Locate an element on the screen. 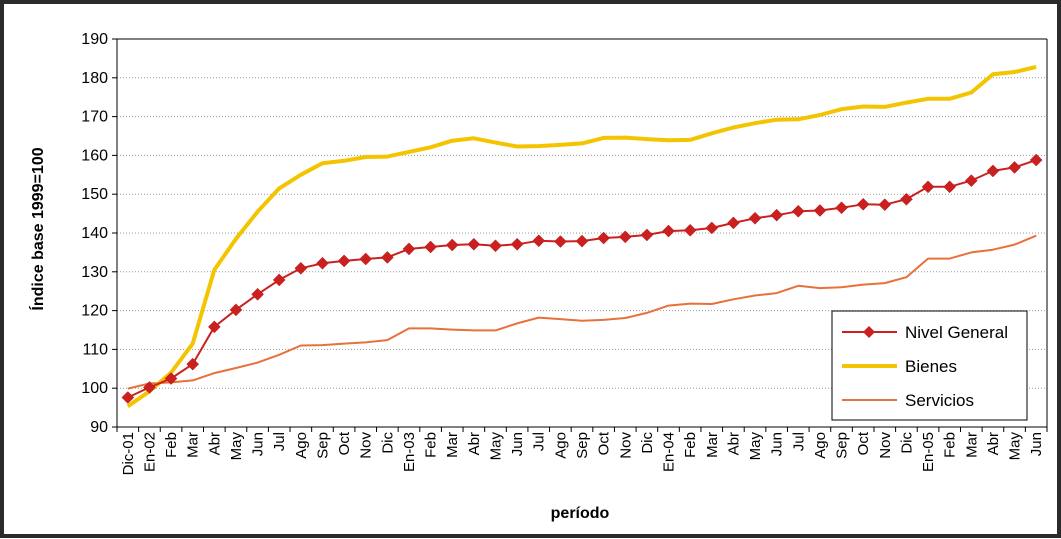 The image size is (1061, 539). y-axis-label: Índice base 1999=100 is located at coordinates (37, 228).